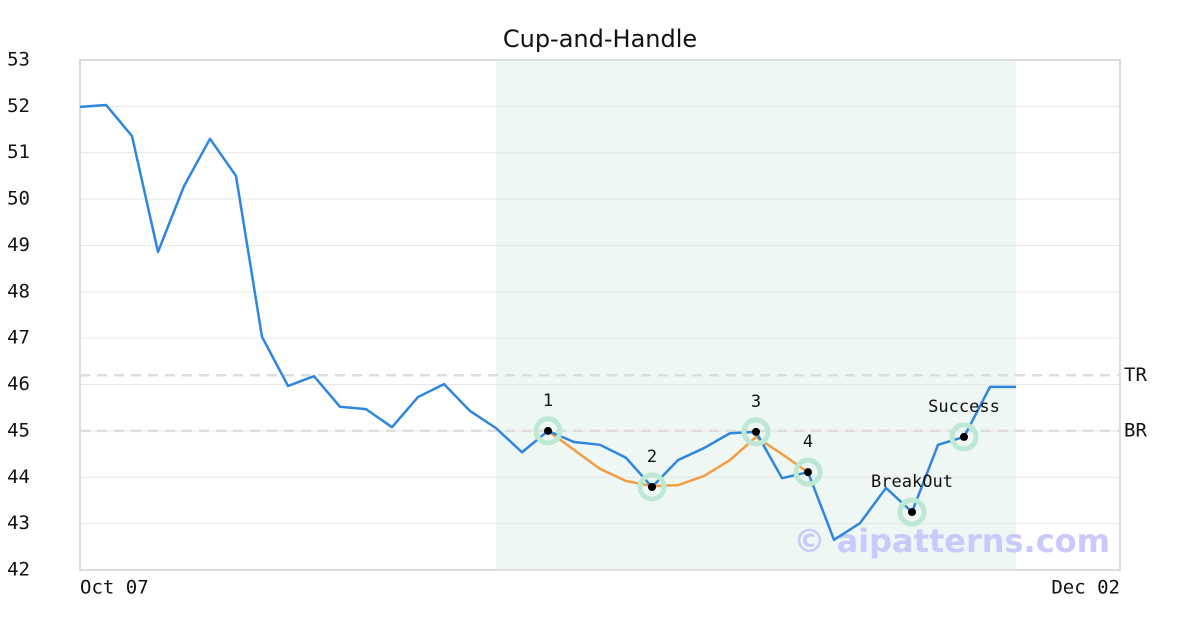  What do you see at coordinates (18, 245) in the screenshot?
I see `y-tick-label: 49` at bounding box center [18, 245].